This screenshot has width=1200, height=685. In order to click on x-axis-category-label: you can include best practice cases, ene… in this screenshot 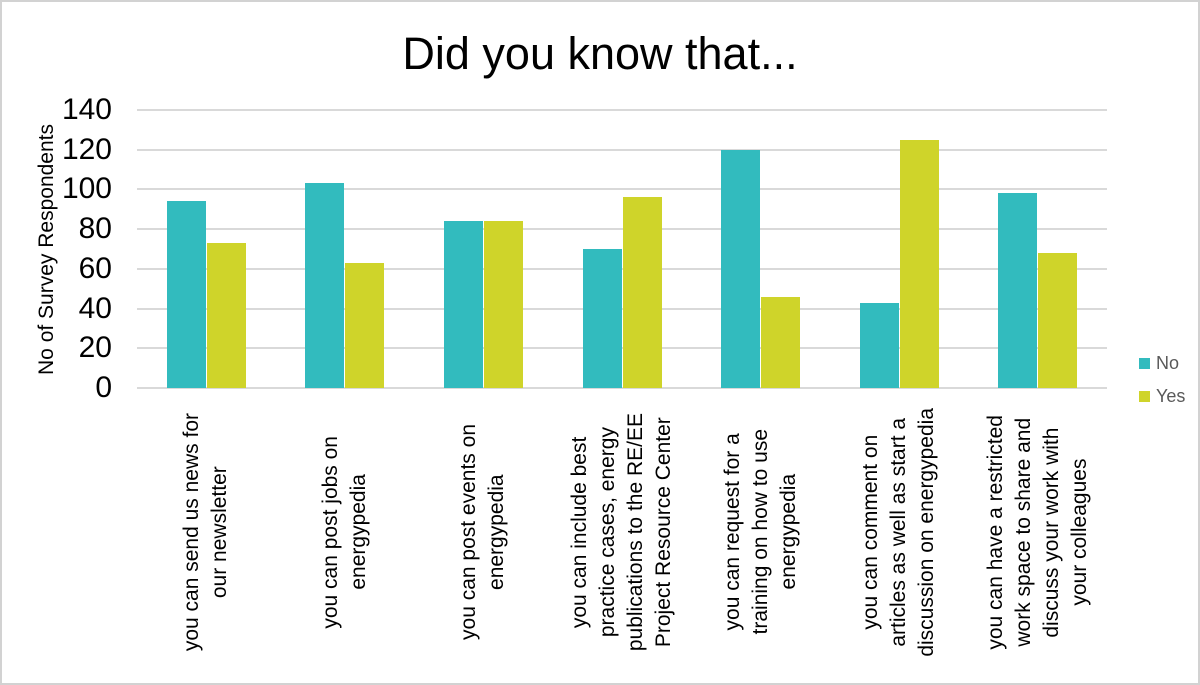, I will do `click(621, 532)`.